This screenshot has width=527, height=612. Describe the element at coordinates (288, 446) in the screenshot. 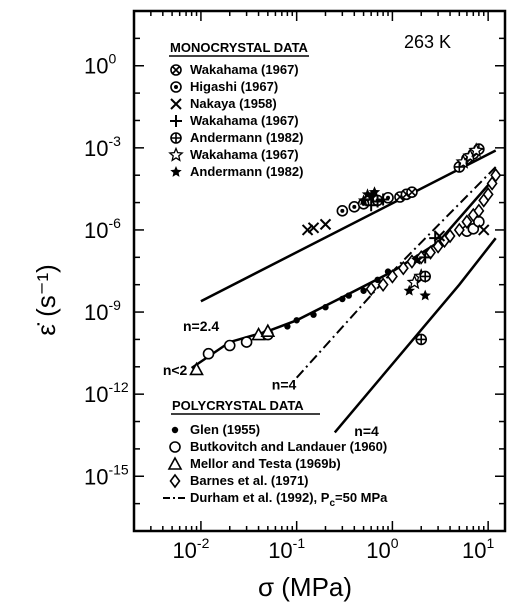

I see `legend-label: Butkovitch and Landauer (1960)` at that location.